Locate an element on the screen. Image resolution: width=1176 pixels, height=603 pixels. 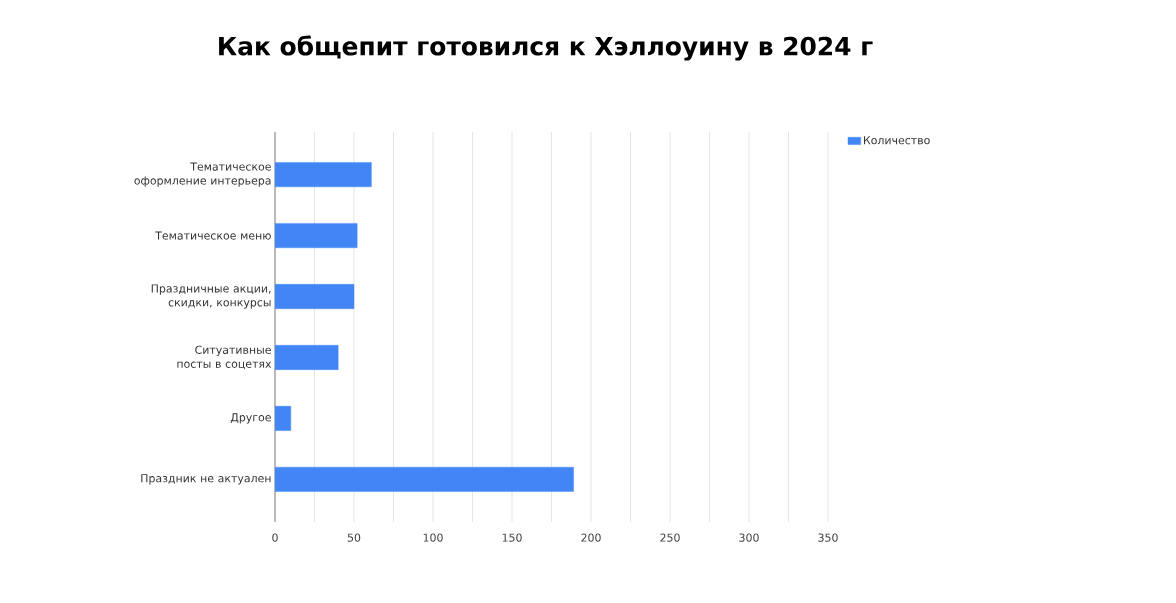
y-tick-label: Праздничные акции, скидки, конкурсы is located at coordinates (211, 296).